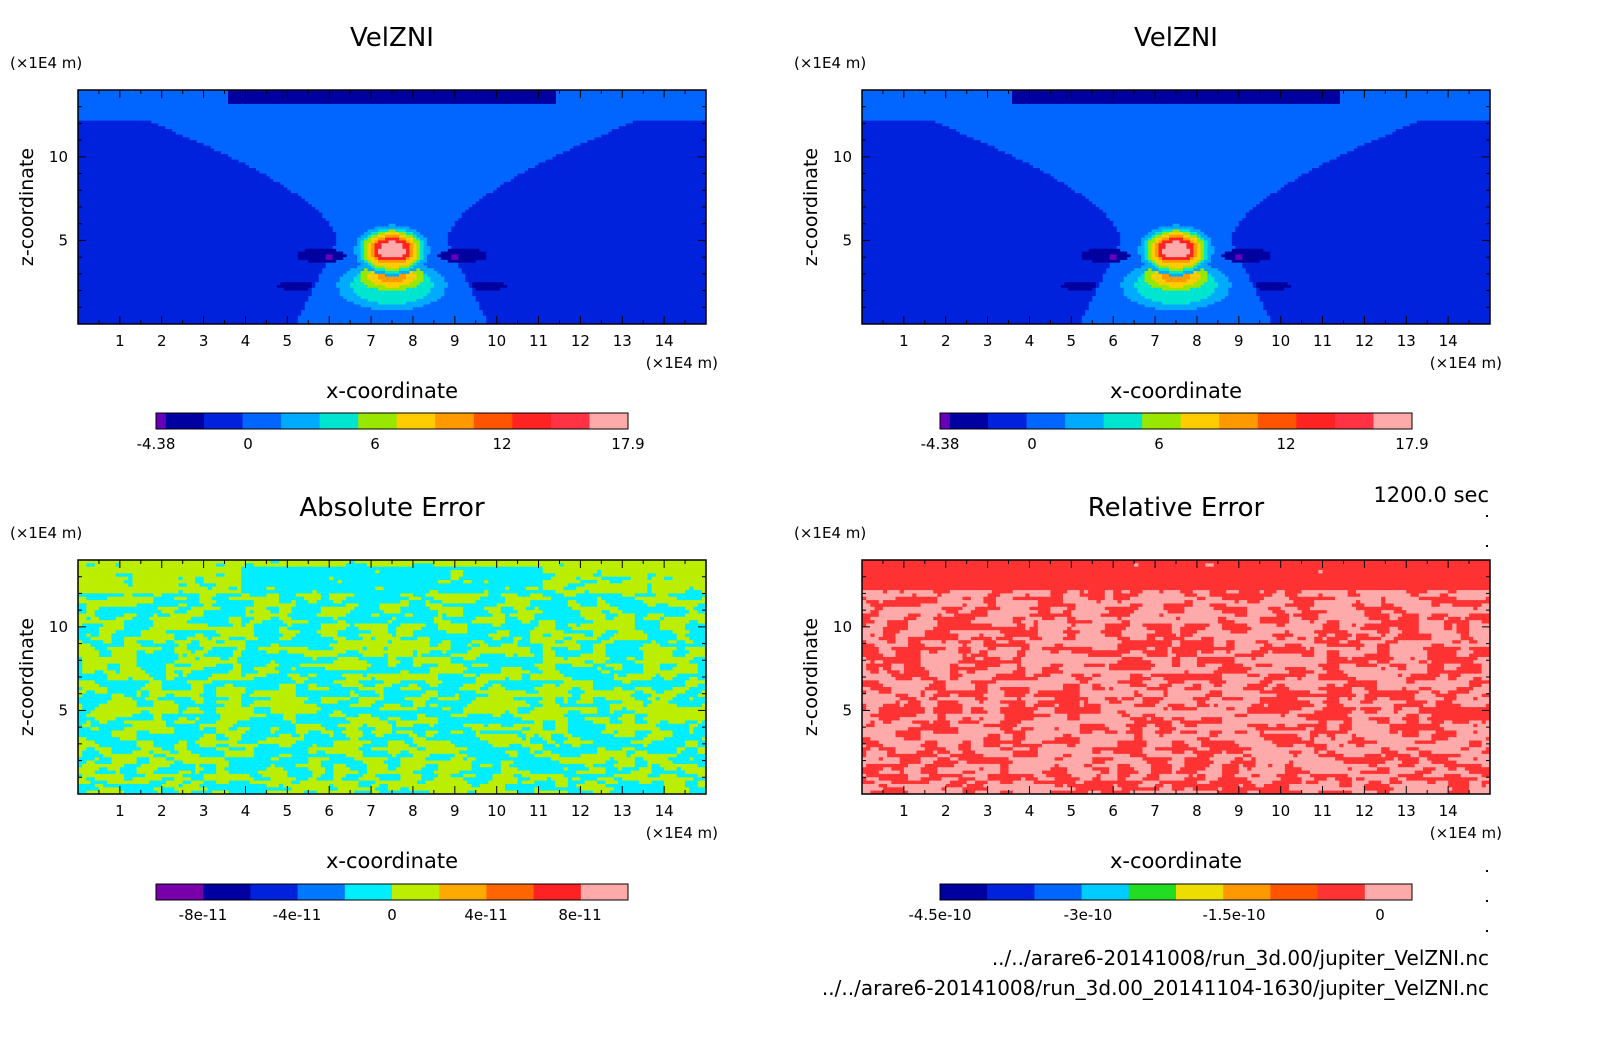 The image size is (1604, 1054). Describe the element at coordinates (392, 391) in the screenshot. I see `x-axis-label: x-coordinate` at that location.